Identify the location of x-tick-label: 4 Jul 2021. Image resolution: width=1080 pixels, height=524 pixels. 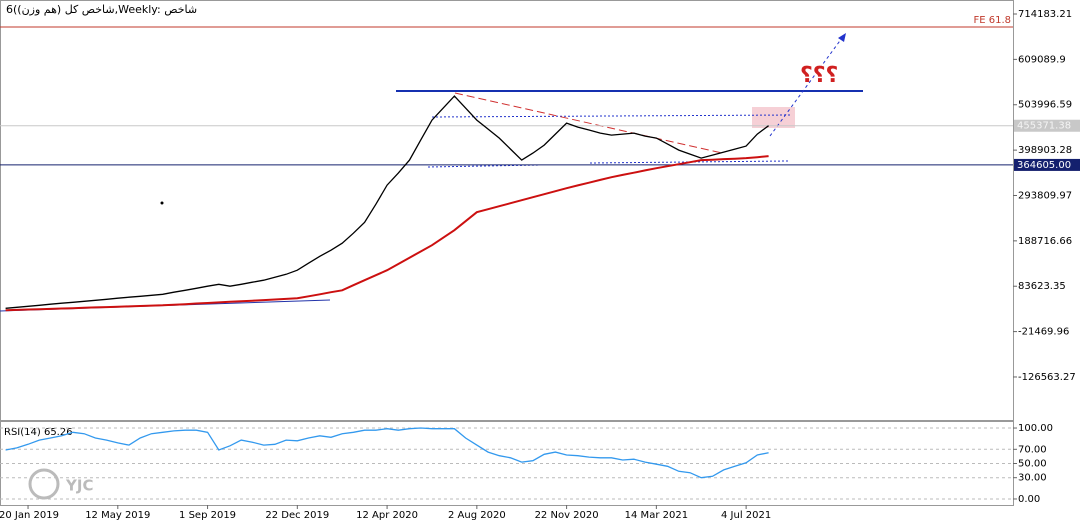
(746, 515).